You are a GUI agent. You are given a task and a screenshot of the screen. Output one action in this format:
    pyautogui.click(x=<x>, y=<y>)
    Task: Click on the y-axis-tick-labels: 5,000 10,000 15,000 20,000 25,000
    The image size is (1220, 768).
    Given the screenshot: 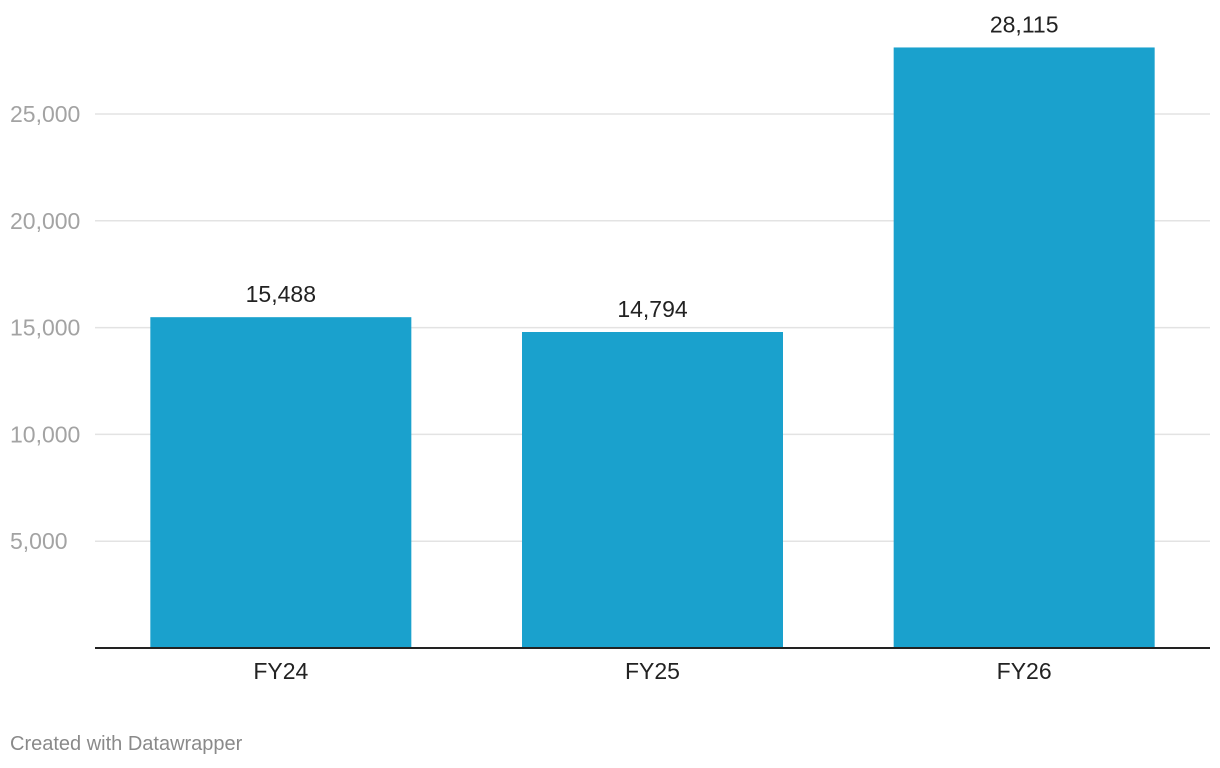 What is the action you would take?
    pyautogui.click(x=45, y=327)
    